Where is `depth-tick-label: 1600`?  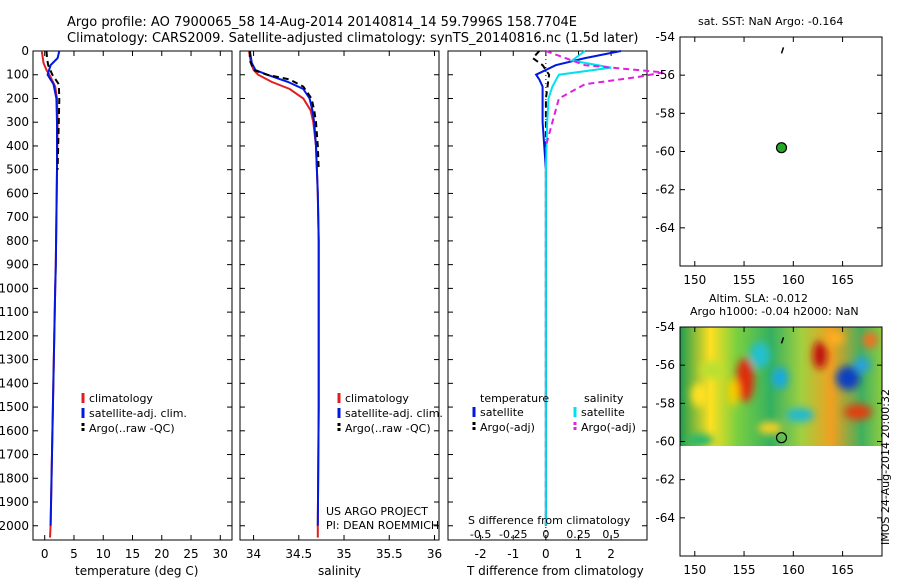
depth-tick-label: 1600 is located at coordinates (14, 431).